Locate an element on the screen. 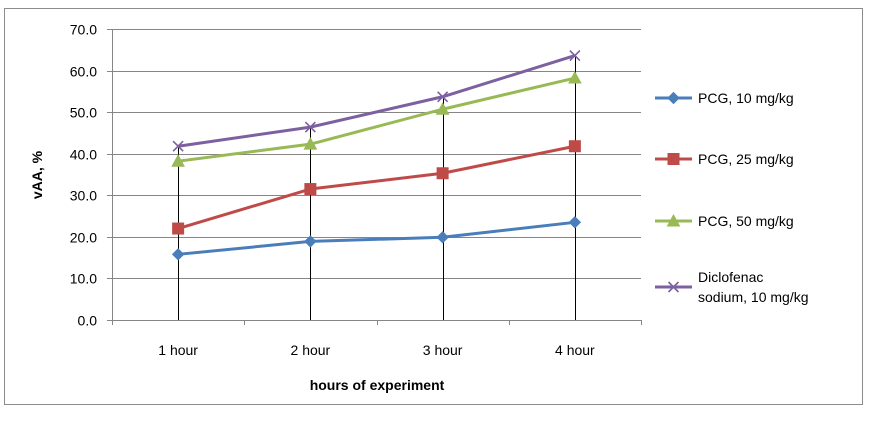 This screenshot has width=871, height=421. x-tick-label-2: 3 hour is located at coordinates (443, 350).